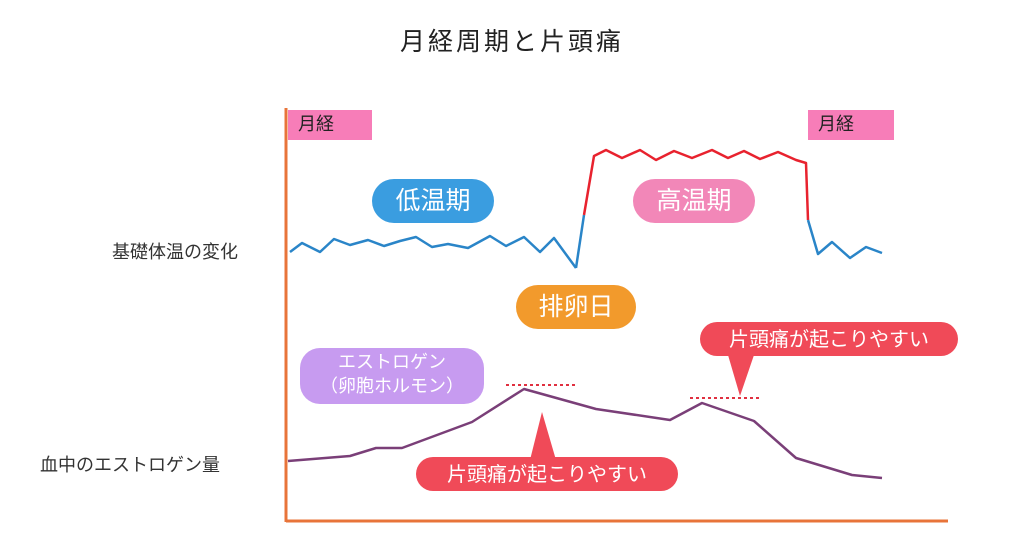 This screenshot has width=1024, height=550. What do you see at coordinates (580, 241) in the screenshot?
I see `temperature-rise-line` at bounding box center [580, 241].